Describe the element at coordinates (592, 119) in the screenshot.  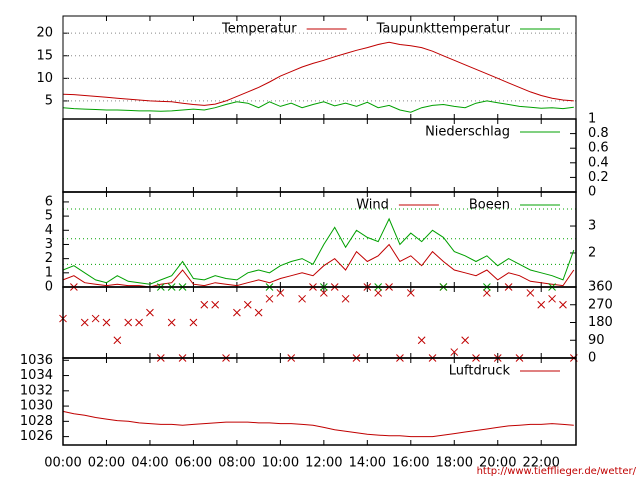
I see `y2-tick-label: 1` at that location.